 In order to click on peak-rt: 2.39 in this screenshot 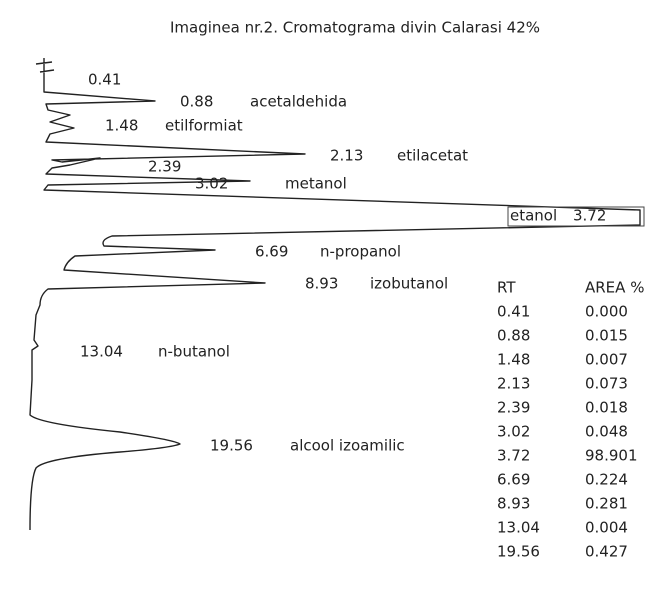, I will do `click(164, 167)`.